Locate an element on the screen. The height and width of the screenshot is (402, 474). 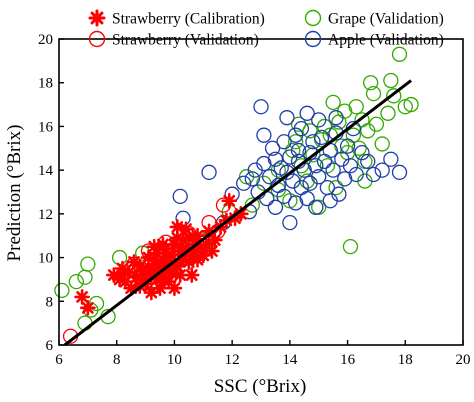
legend-entry: Apple (Validation) is located at coordinates (374, 39).